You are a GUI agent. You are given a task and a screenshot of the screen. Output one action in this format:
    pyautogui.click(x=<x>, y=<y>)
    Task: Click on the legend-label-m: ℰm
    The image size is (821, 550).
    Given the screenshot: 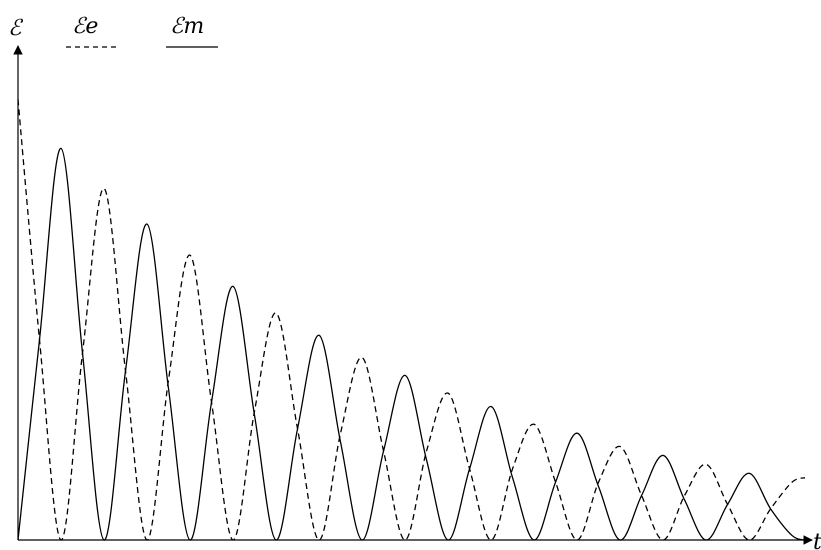 What is the action you would take?
    pyautogui.click(x=187, y=26)
    